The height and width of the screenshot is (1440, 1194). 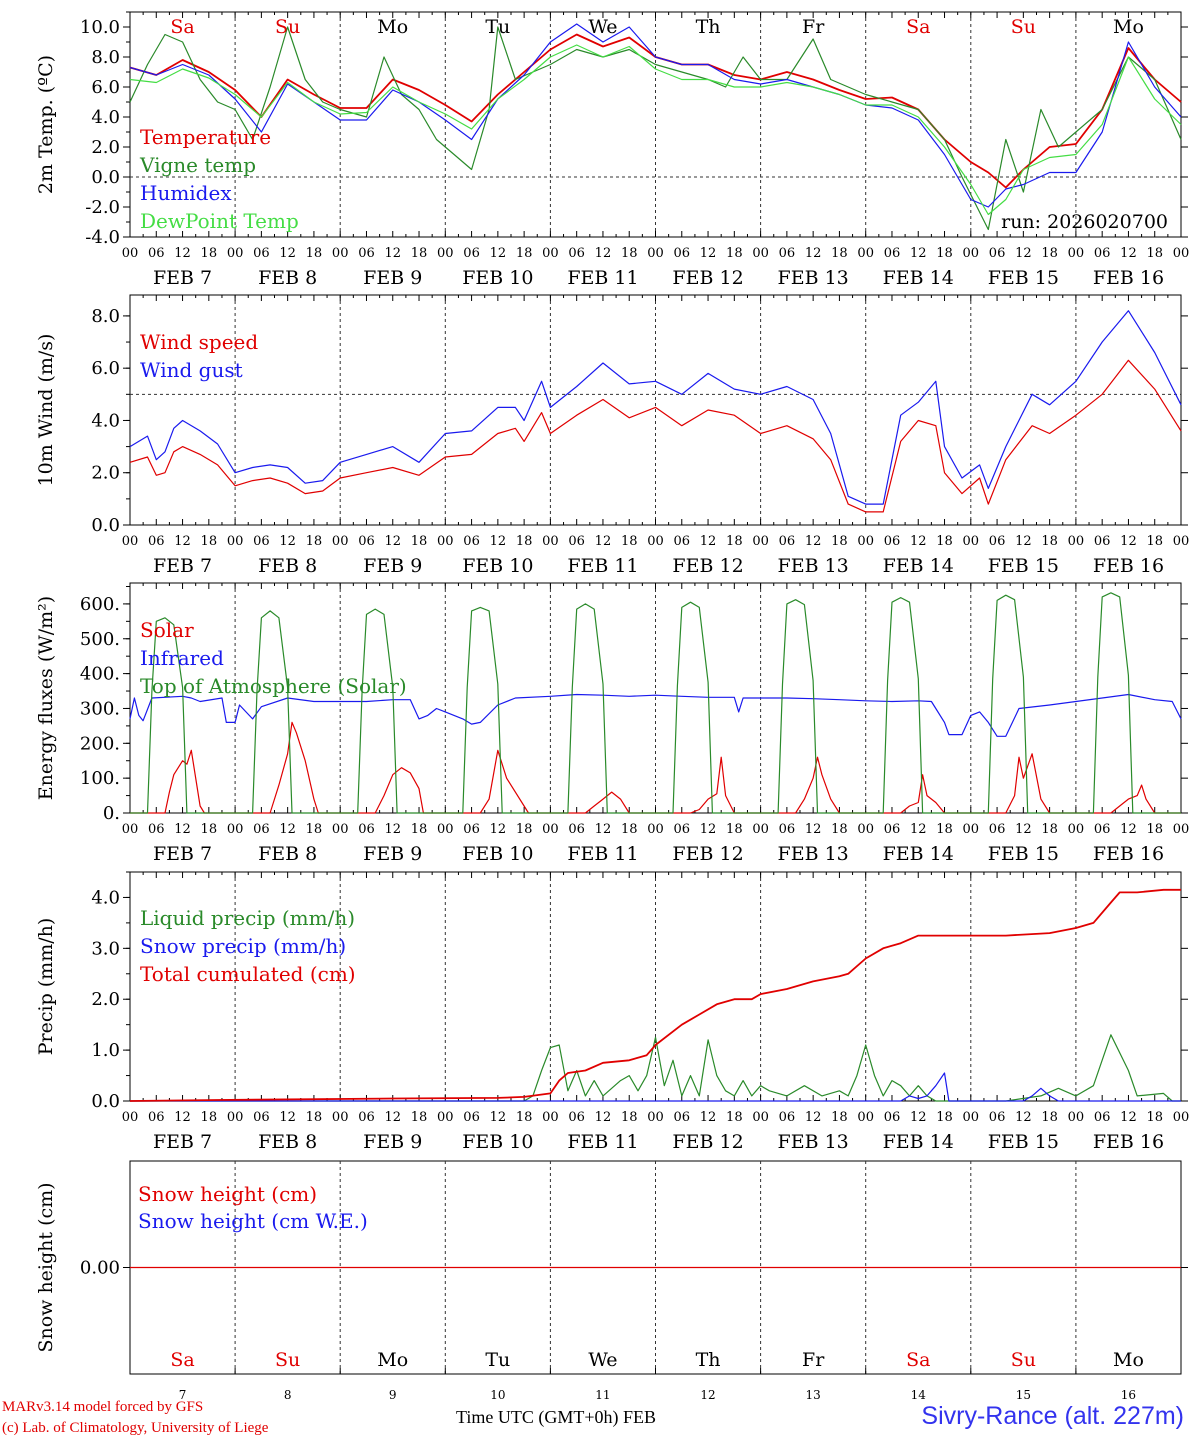 What do you see at coordinates (182, 658) in the screenshot?
I see `legend-entry: Infrared` at bounding box center [182, 658].